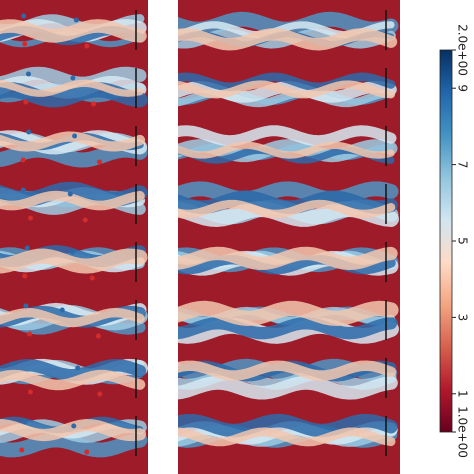 This screenshot has height=474, width=474. Describe the element at coordinates (463, 165) in the screenshot. I see `colorbar-tick-label: 7` at that location.